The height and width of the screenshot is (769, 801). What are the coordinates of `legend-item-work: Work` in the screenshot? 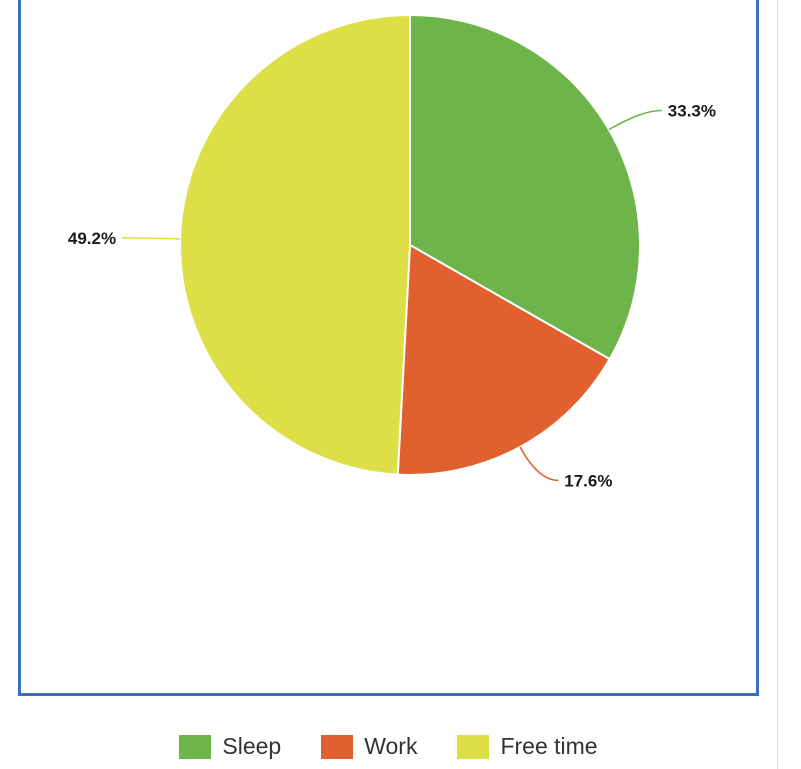 It's located at (369, 746).